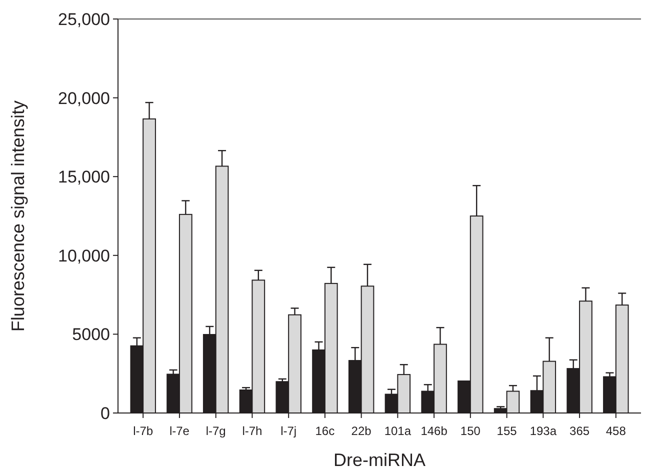 This screenshot has height=472, width=665. Describe the element at coordinates (507, 431) in the screenshot. I see `x-tick-label: 155` at that location.